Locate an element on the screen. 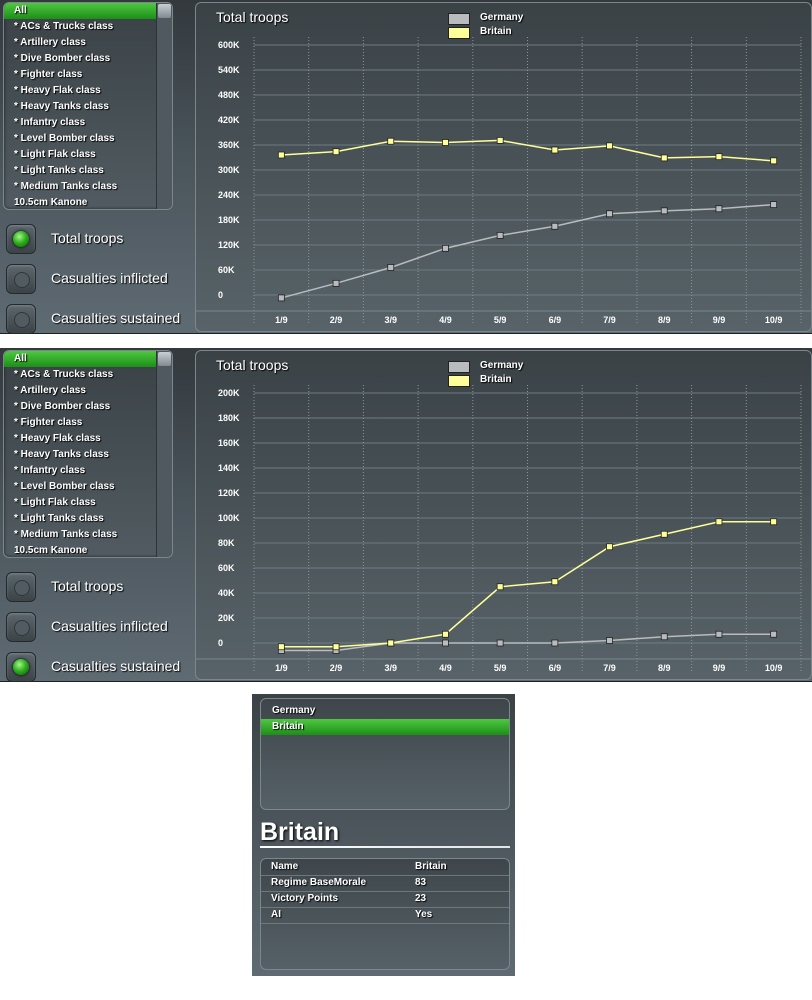  x-tick-label: 9/9 is located at coordinates (719, 668).